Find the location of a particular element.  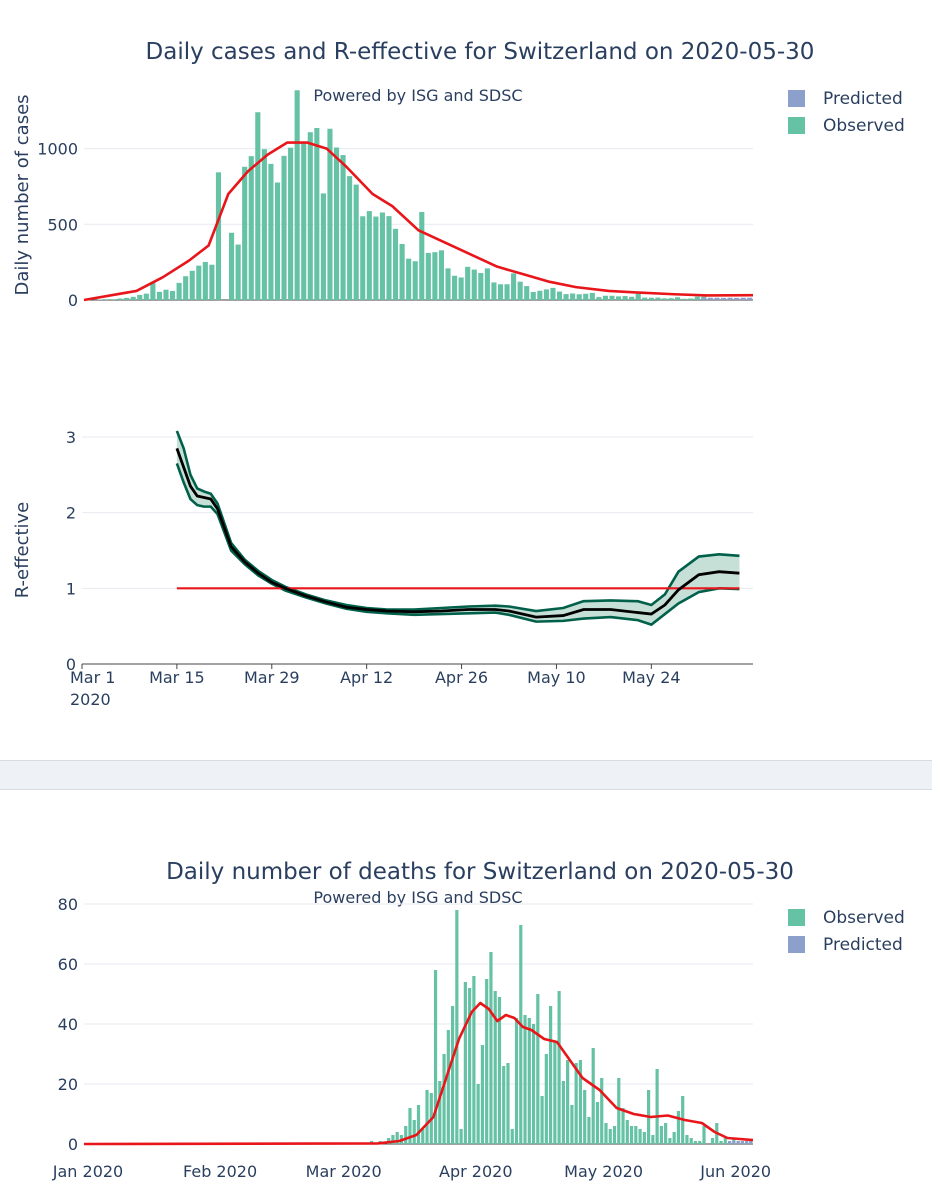

r-y-tick-label: 1 is located at coordinates (71, 588).